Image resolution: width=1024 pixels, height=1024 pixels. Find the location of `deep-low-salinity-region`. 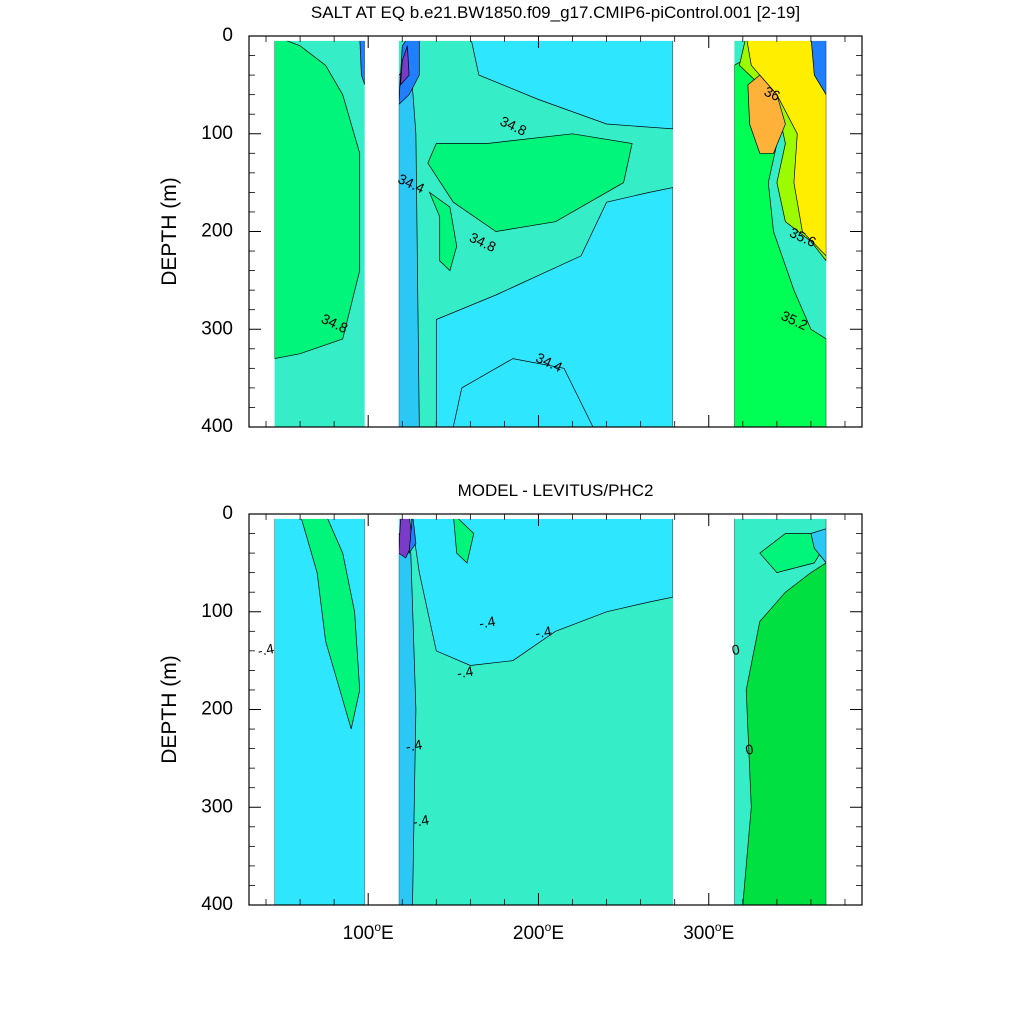

deep-low-salinity-region is located at coordinates (523, 392).